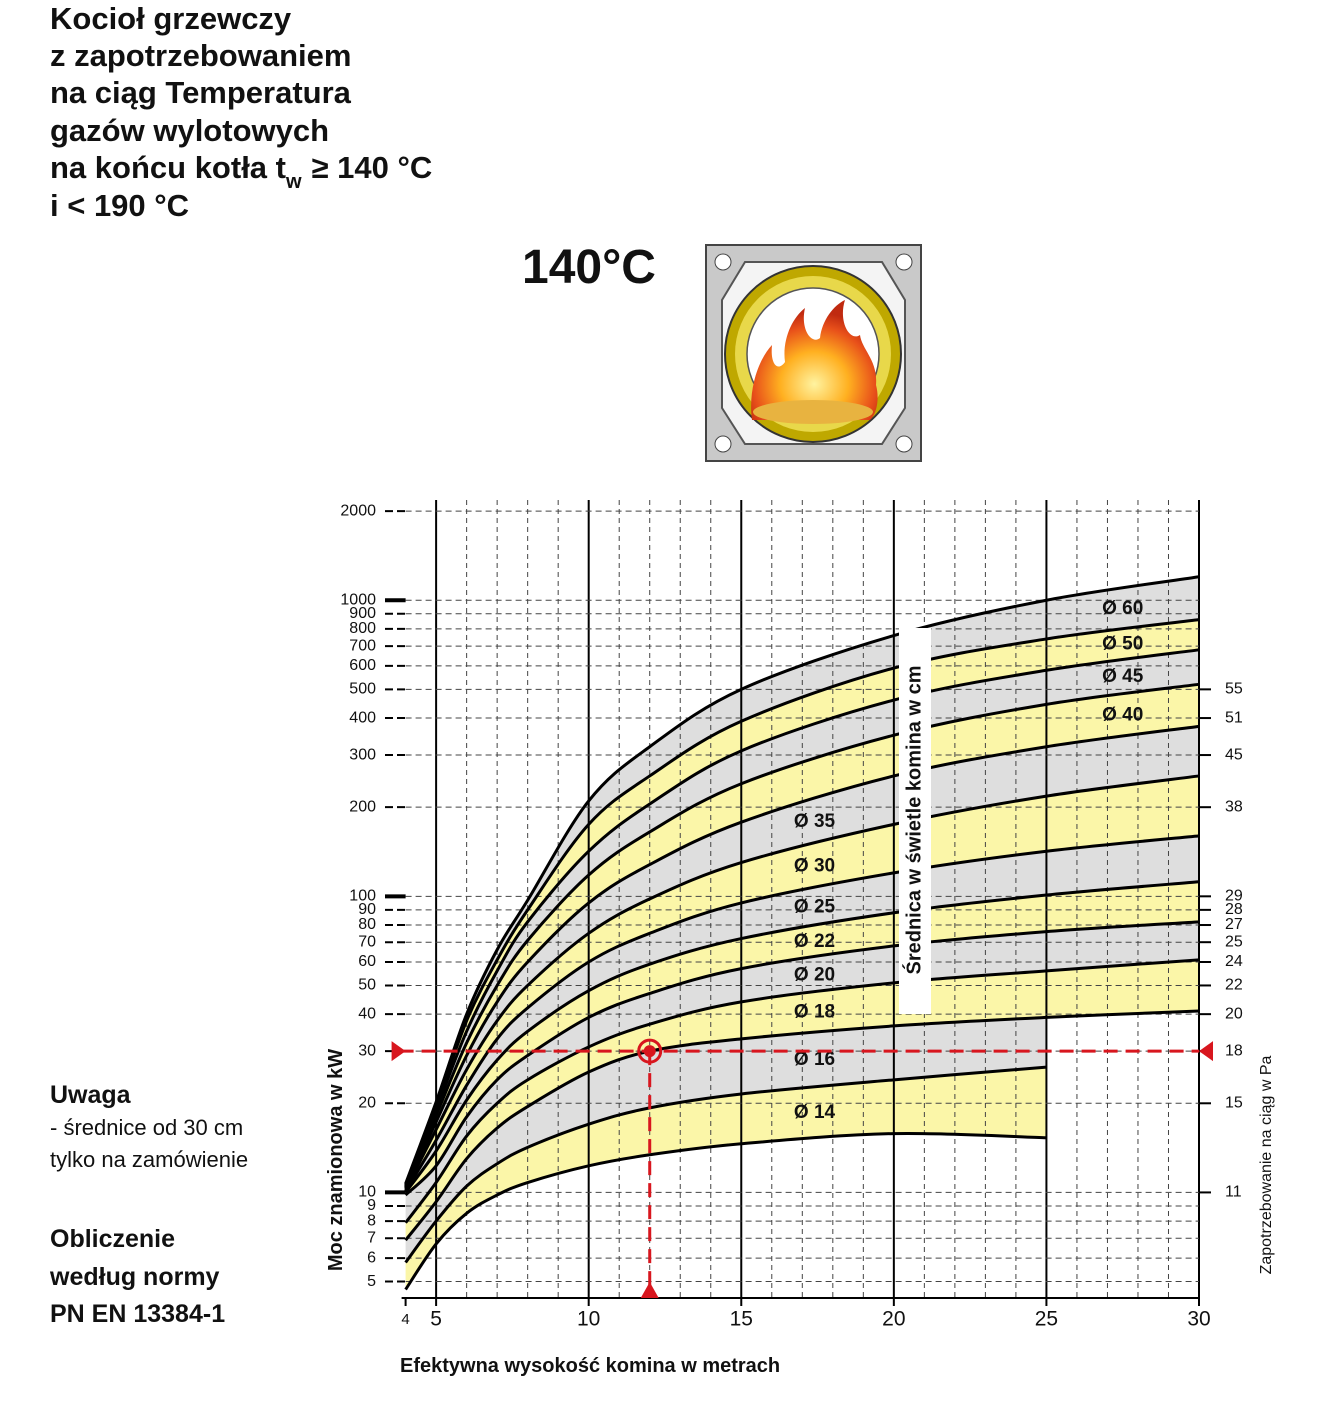 The height and width of the screenshot is (1417, 1322). I want to click on band-label: Ø 18, so click(814, 1012).